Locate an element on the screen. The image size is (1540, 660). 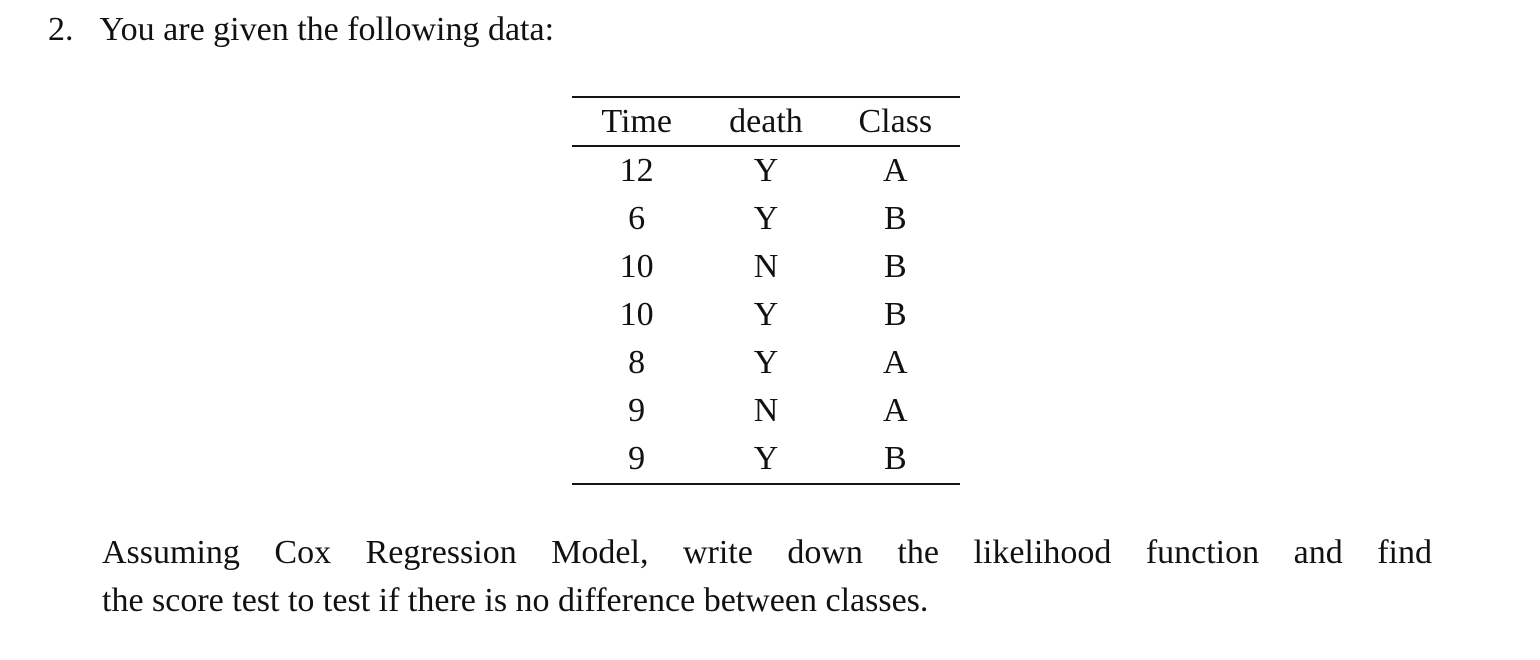
table-row: 10 N B is located at coordinates (766, 267).